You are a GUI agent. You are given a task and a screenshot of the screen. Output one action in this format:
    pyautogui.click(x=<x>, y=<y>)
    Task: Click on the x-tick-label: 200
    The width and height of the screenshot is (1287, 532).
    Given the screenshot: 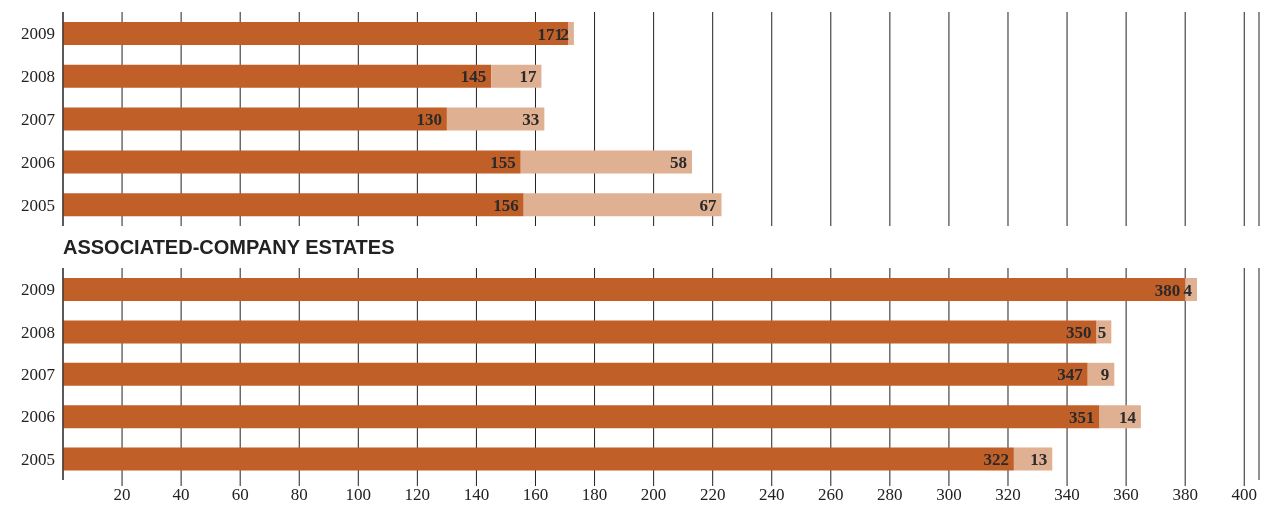 What is the action you would take?
    pyautogui.click(x=653, y=495)
    